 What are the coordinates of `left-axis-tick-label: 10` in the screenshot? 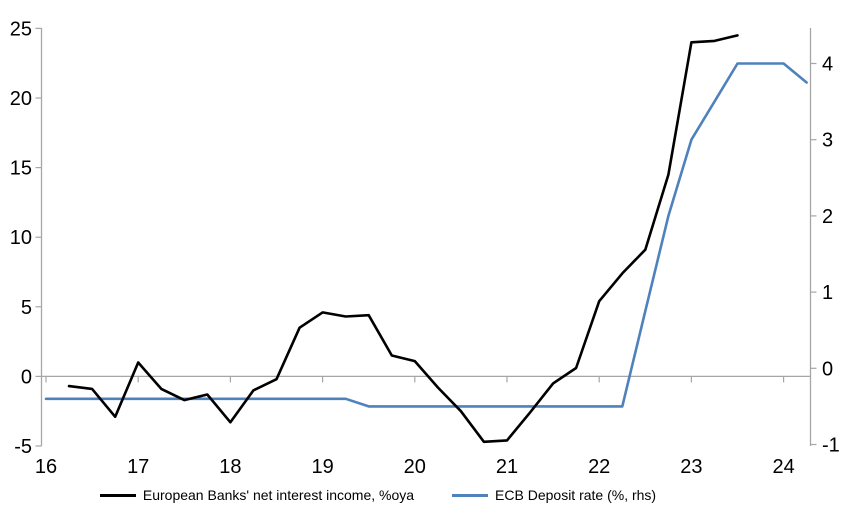 It's located at (21, 238).